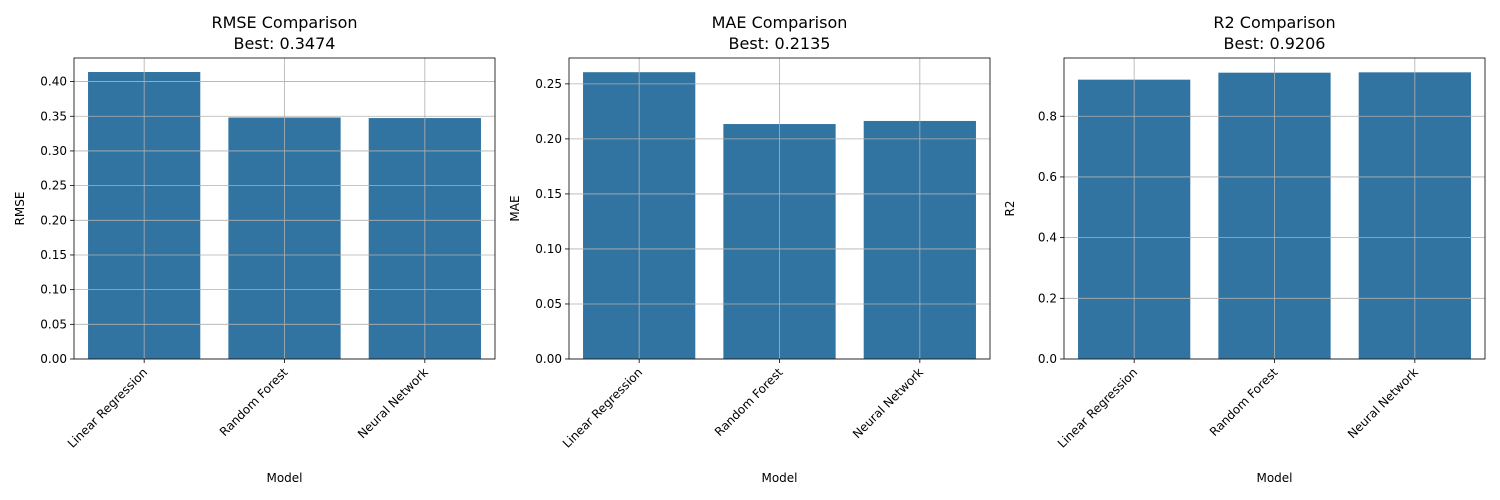 Image resolution: width=1500 pixels, height=500 pixels. I want to click on y-tick-label: 0.4, so click(1047, 238).